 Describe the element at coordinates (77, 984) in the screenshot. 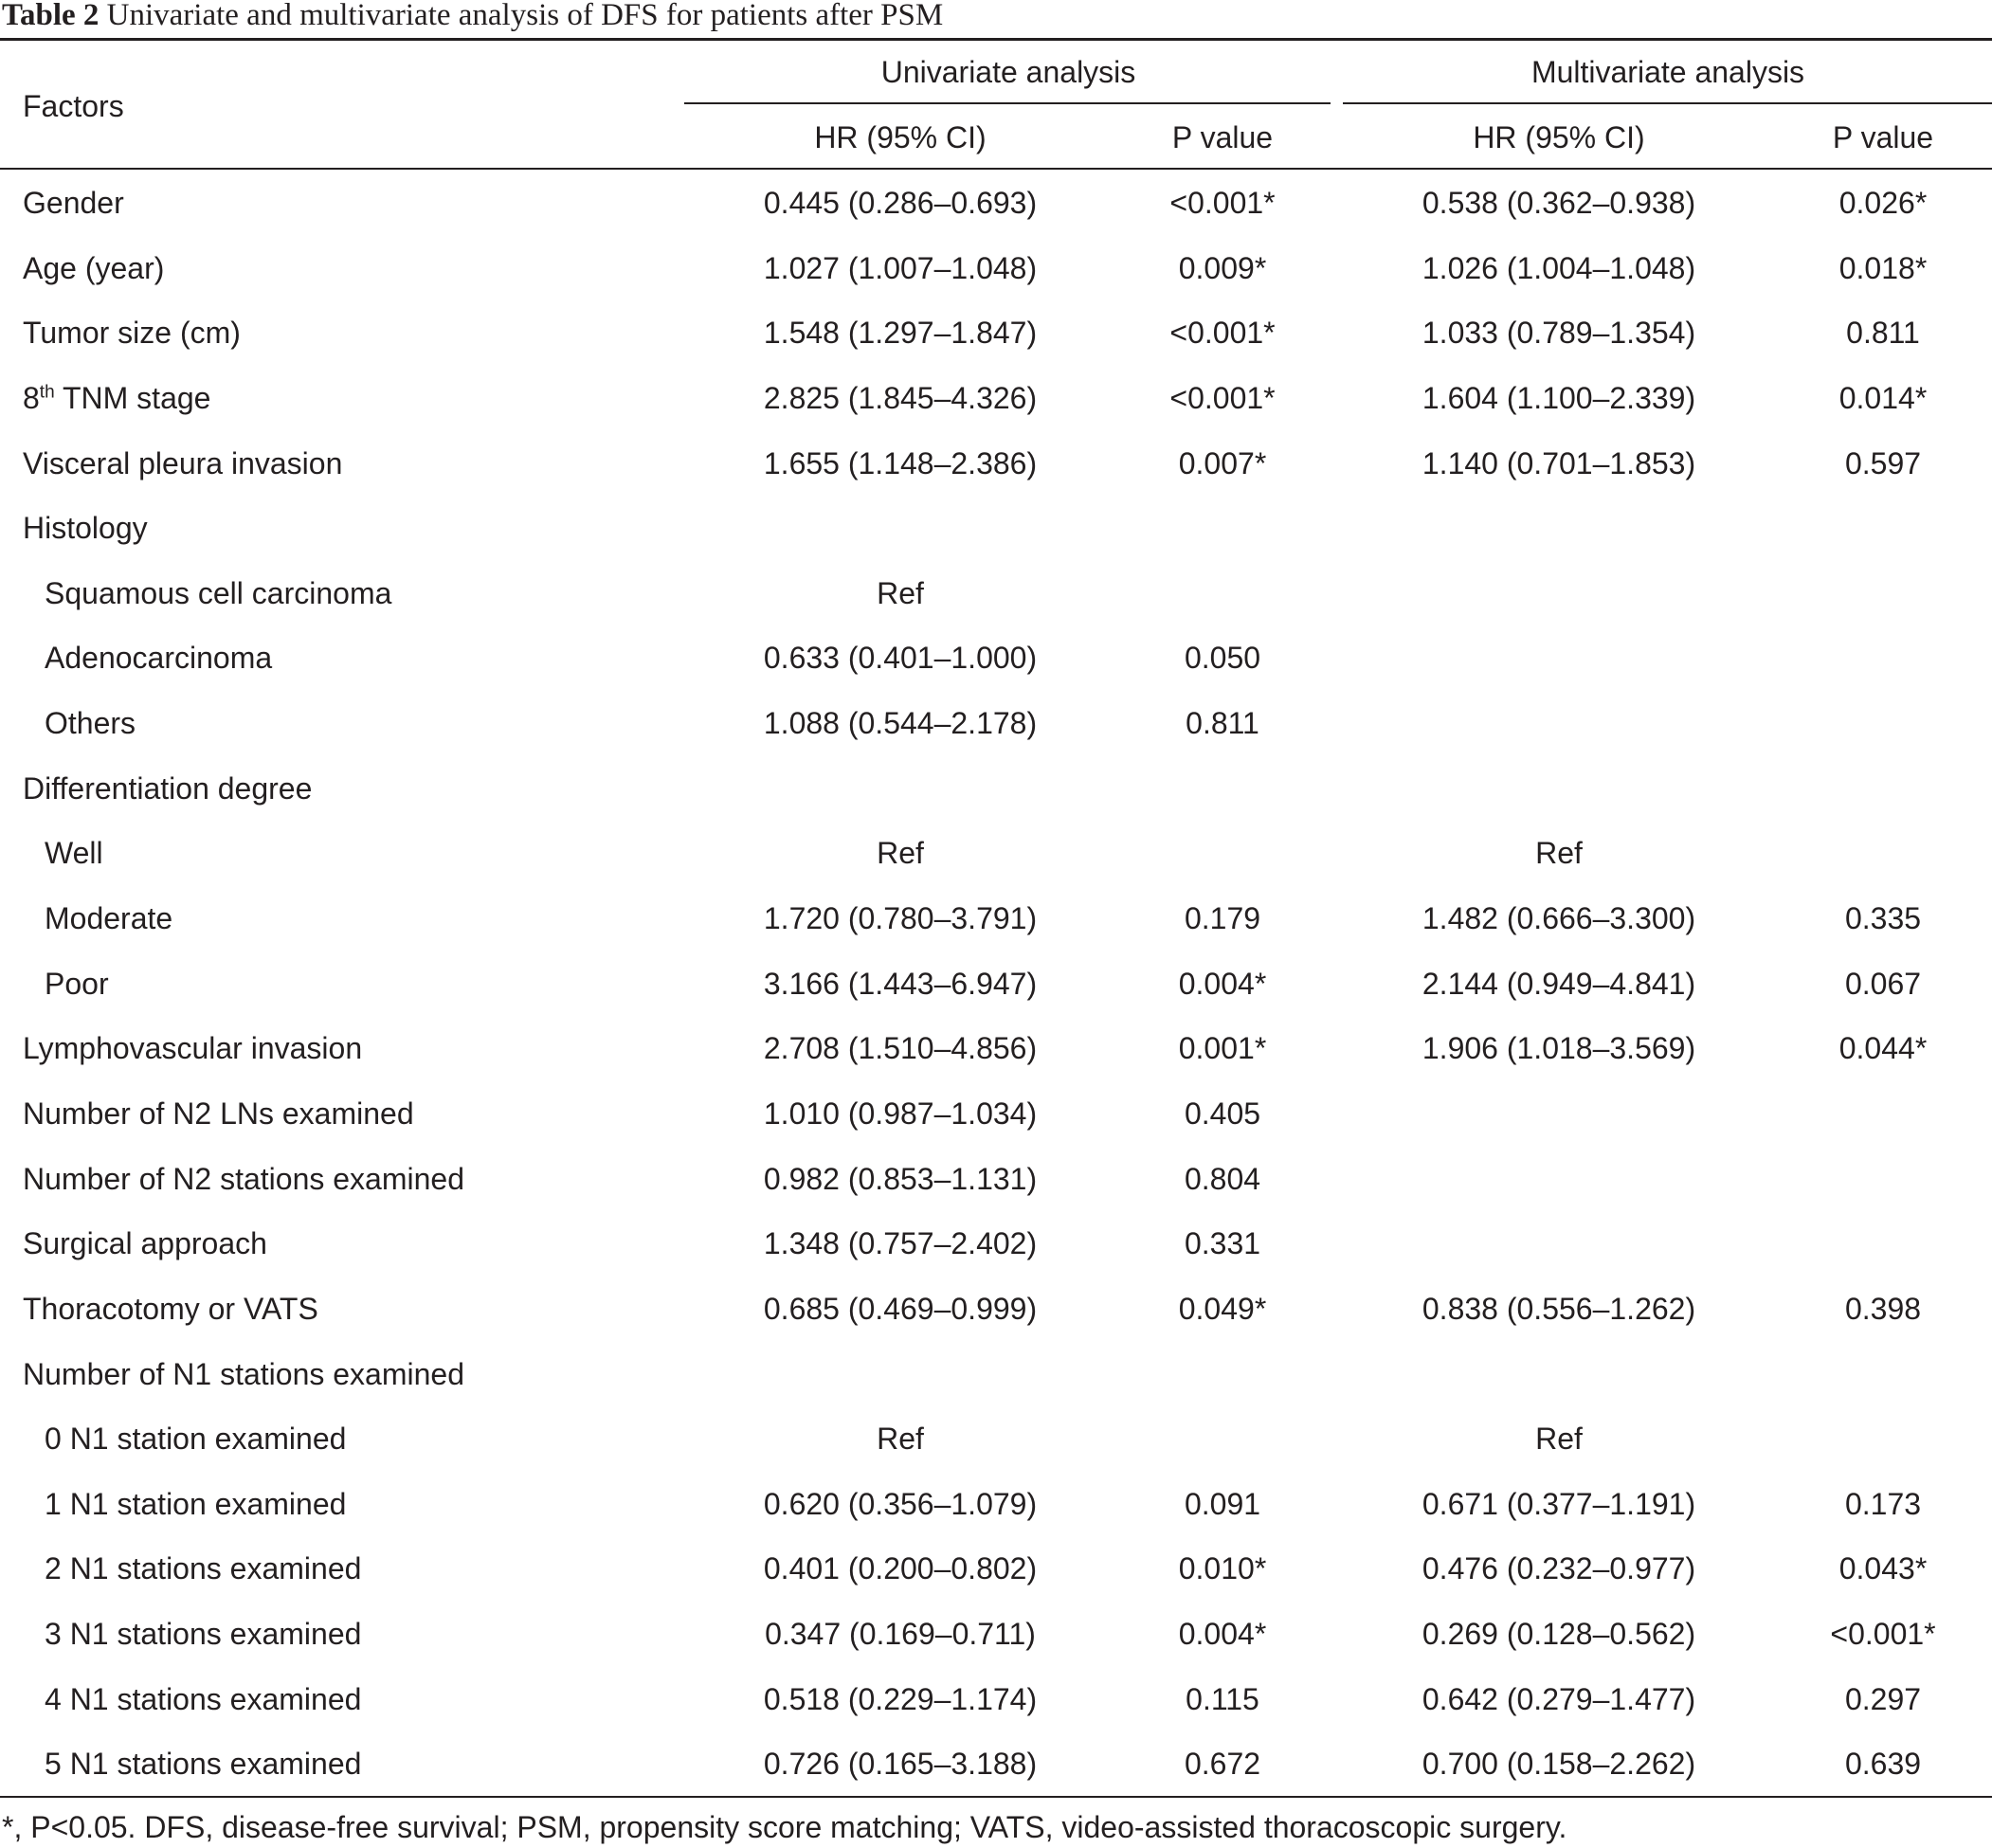

I see `row-factor: Poor` at that location.